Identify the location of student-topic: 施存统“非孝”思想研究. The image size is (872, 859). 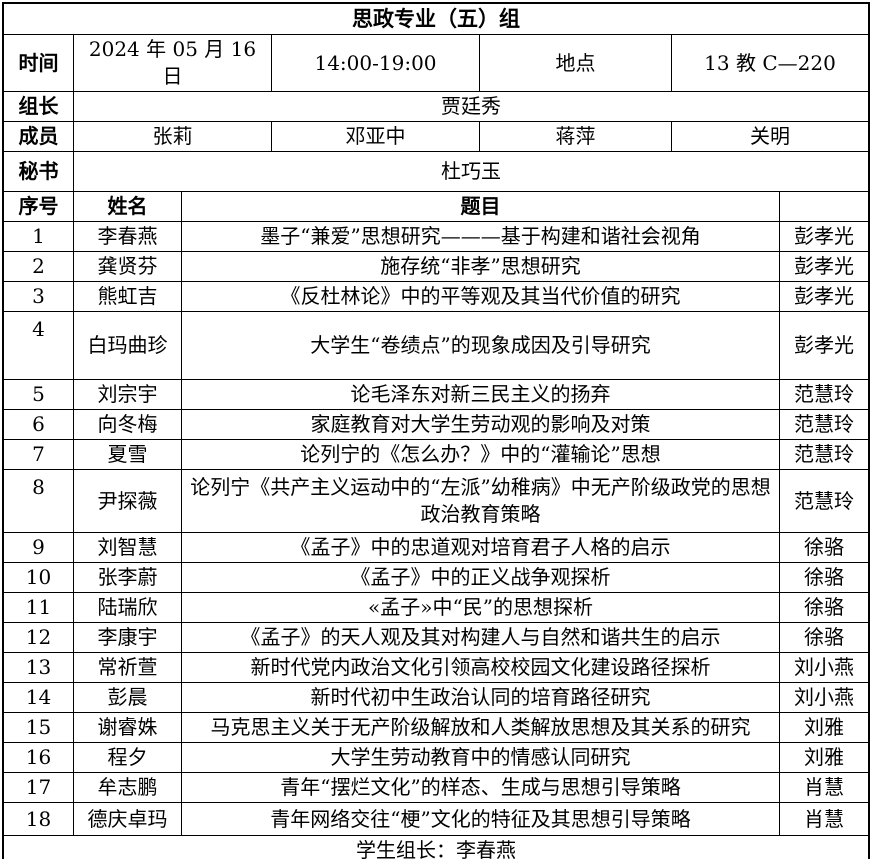
(481, 267).